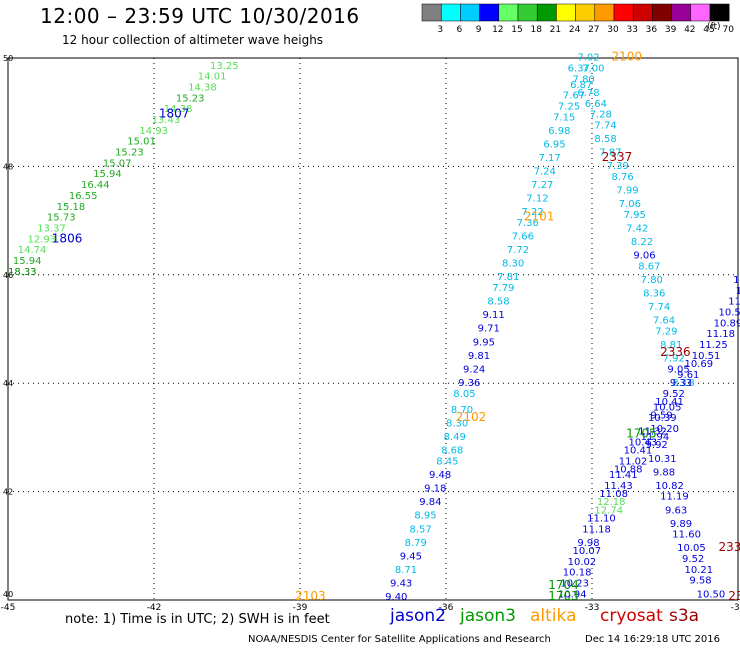  I want to click on data-point-label: 6.95, so click(554, 144).